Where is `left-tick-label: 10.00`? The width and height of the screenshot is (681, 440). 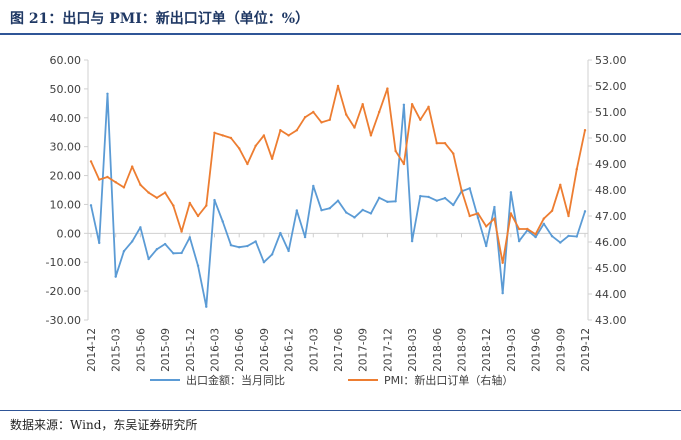
left-tick-label: 10.00 is located at coordinates (66, 204).